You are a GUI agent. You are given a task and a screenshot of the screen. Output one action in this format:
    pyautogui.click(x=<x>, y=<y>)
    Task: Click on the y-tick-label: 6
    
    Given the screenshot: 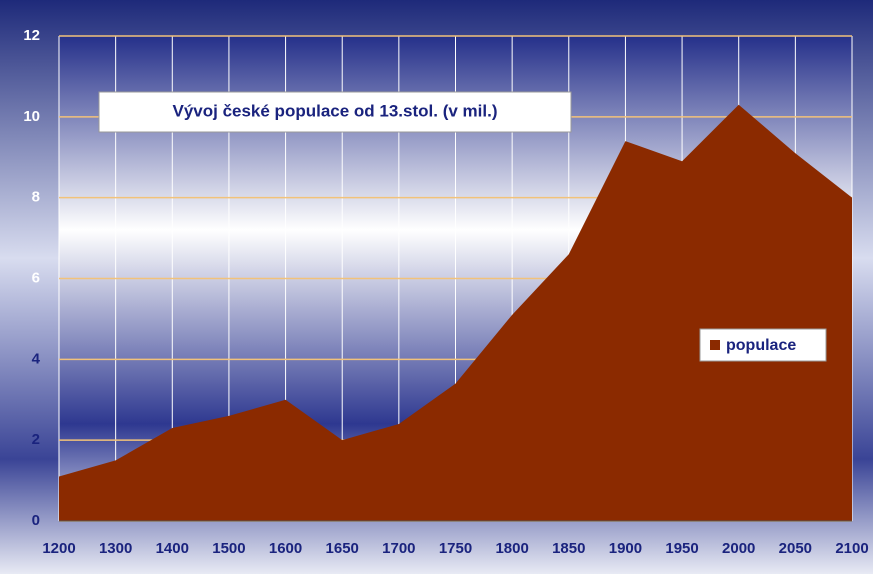 What is the action you would take?
    pyautogui.click(x=36, y=277)
    